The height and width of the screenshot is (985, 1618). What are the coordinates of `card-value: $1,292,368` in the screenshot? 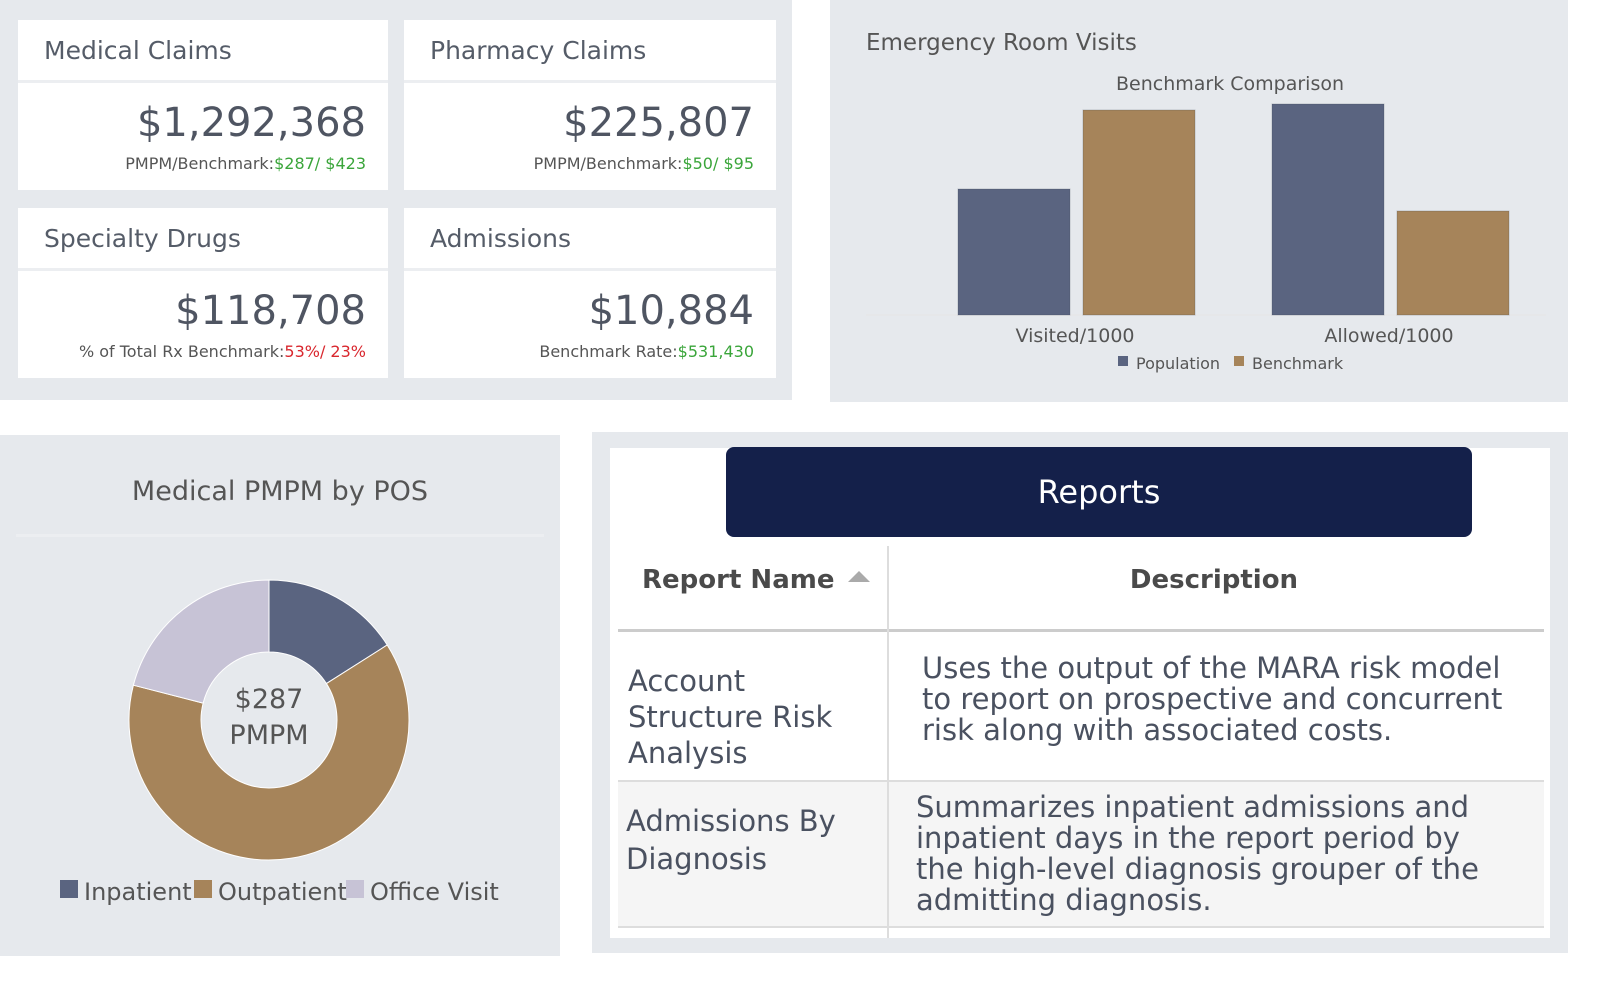 It's located at (251, 123).